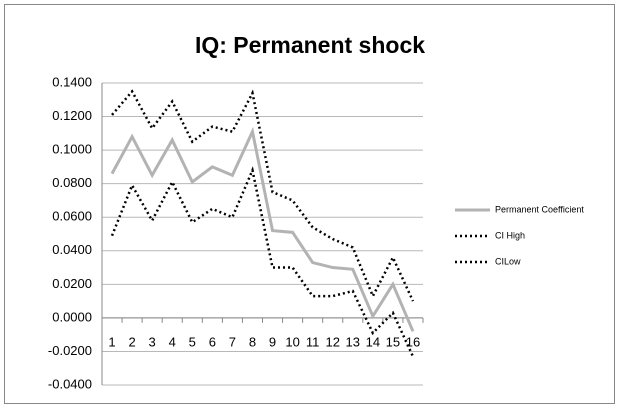 This screenshot has height=414, width=620. I want to click on x-tick-label: 1, so click(111, 341).